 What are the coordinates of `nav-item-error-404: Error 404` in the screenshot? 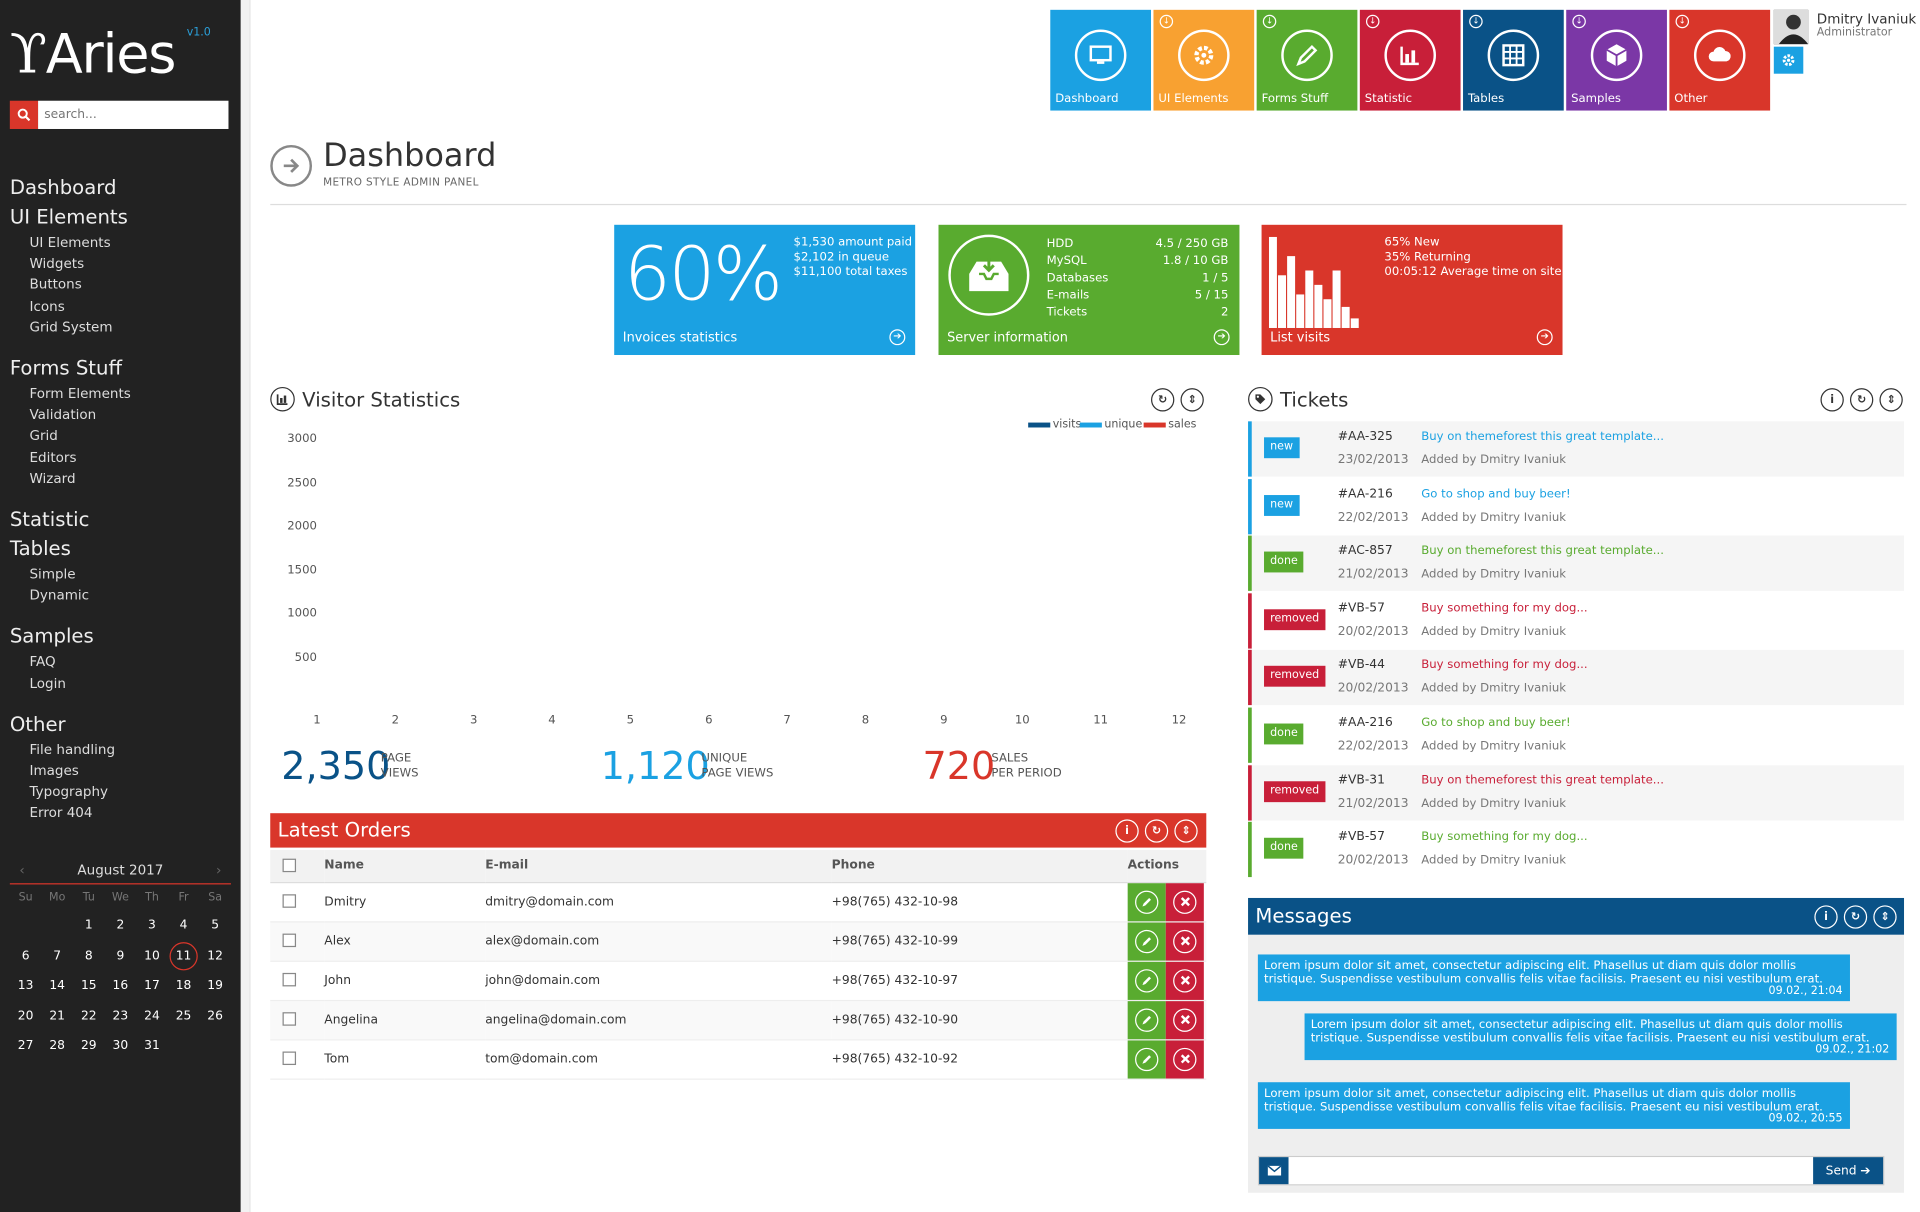 It's located at (61, 813).